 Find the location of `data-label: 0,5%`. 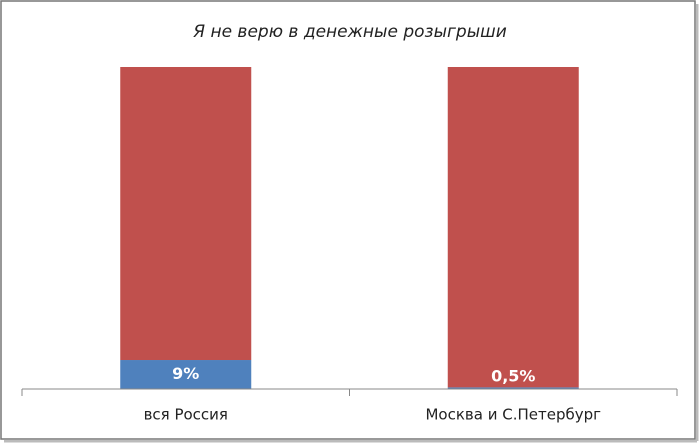

data-label: 0,5% is located at coordinates (513, 376).